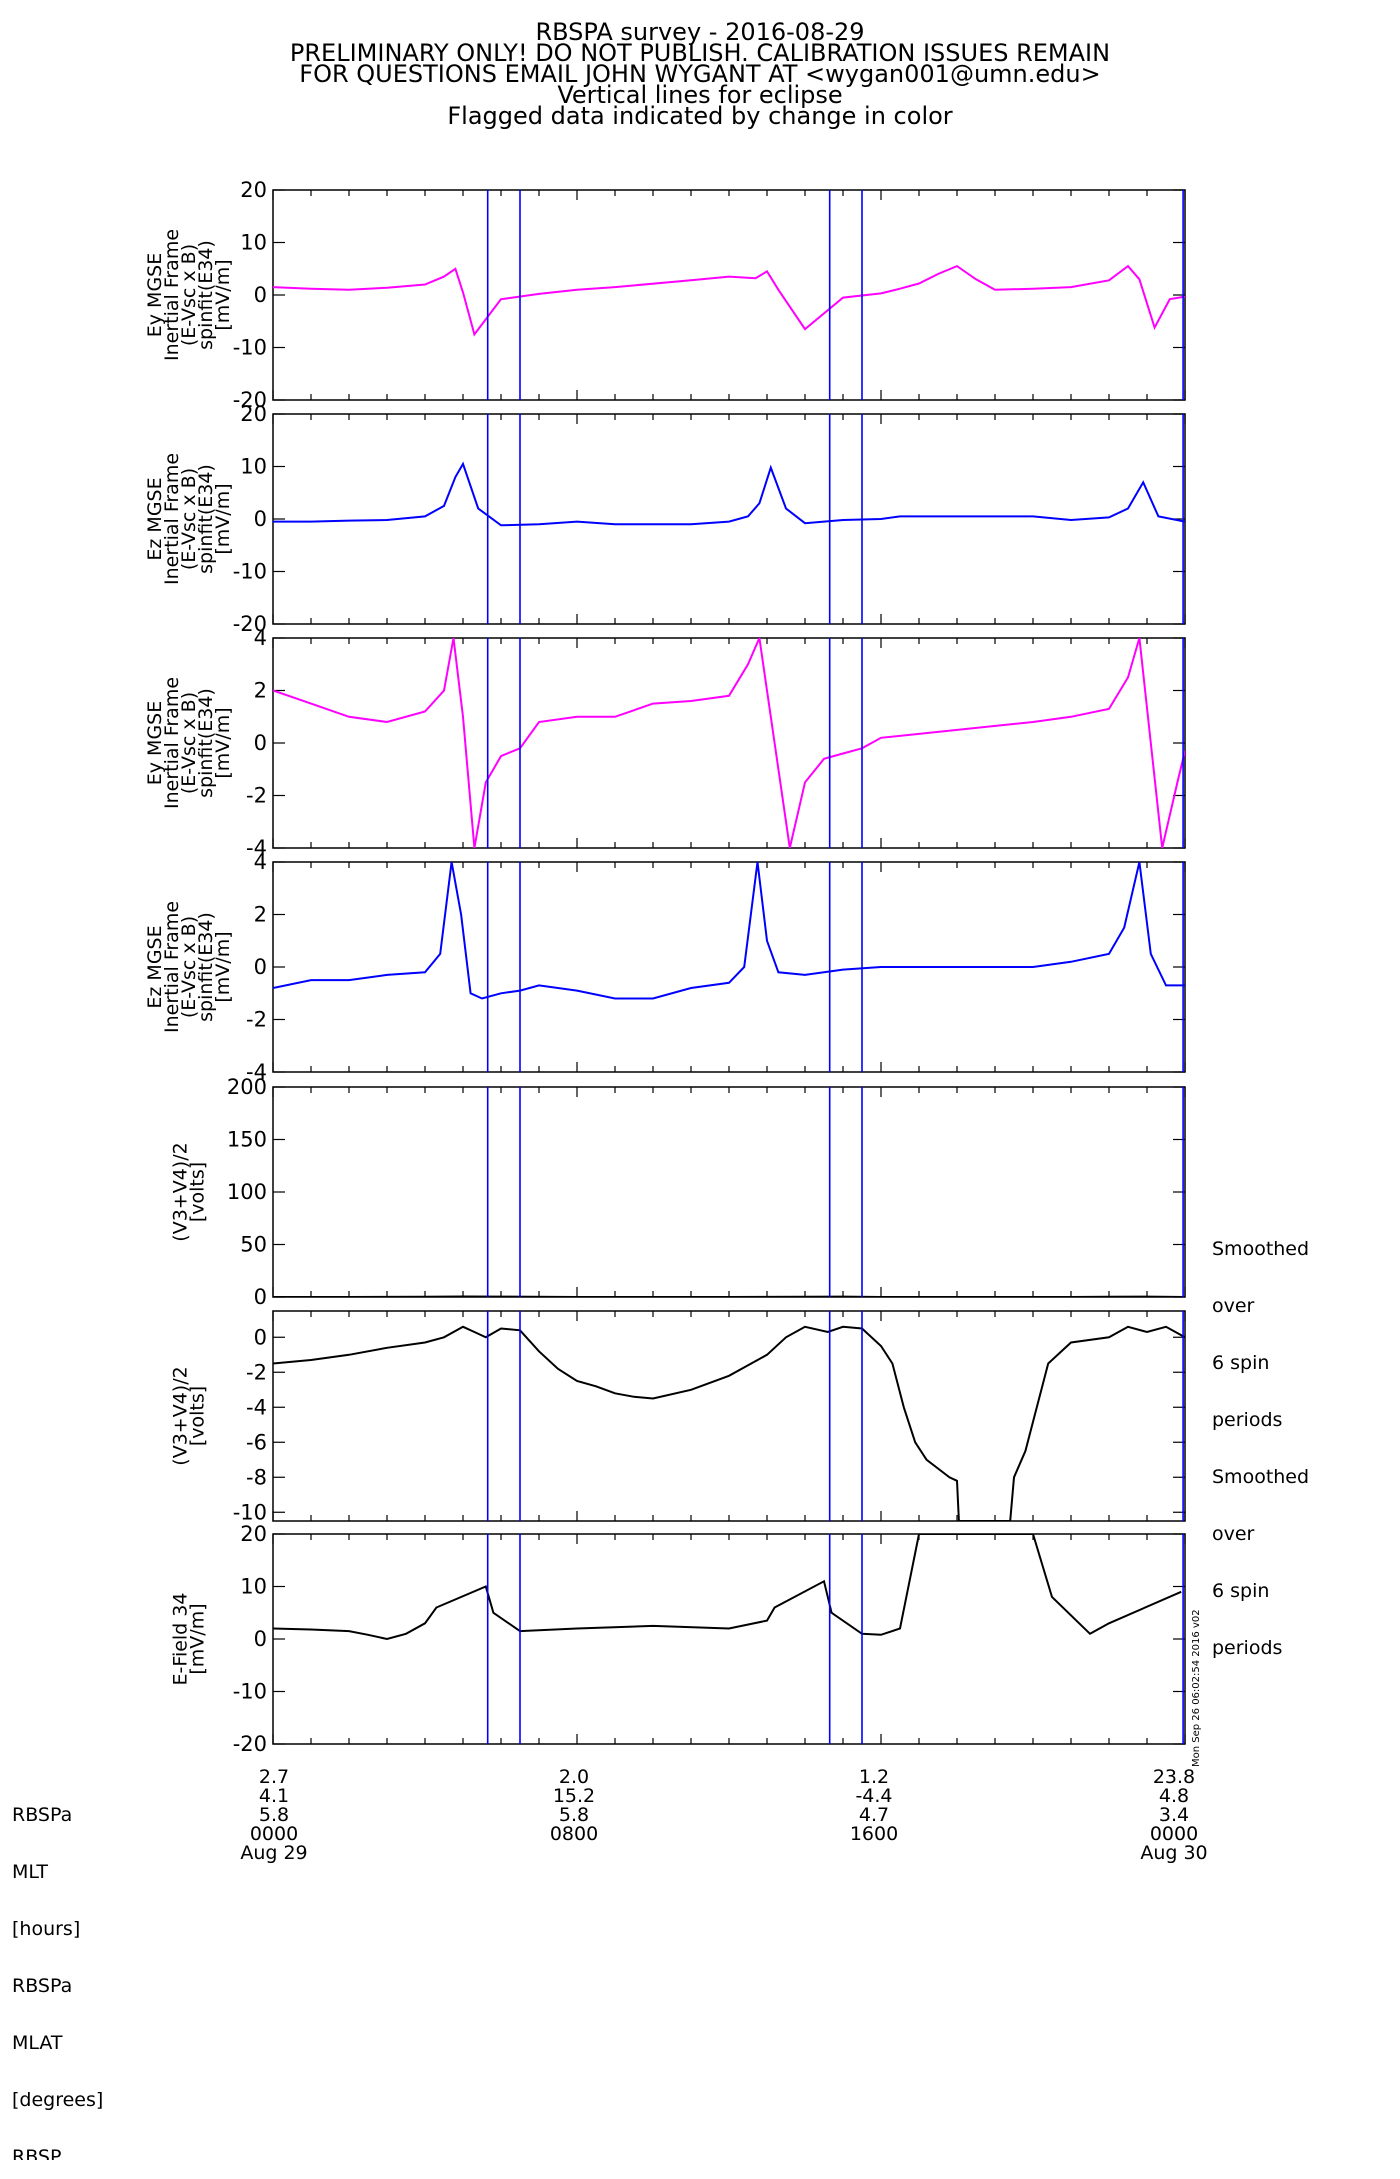 This screenshot has width=1400, height=2179. Describe the element at coordinates (729, 494) in the screenshot. I see `panel-2-series-line` at that location.